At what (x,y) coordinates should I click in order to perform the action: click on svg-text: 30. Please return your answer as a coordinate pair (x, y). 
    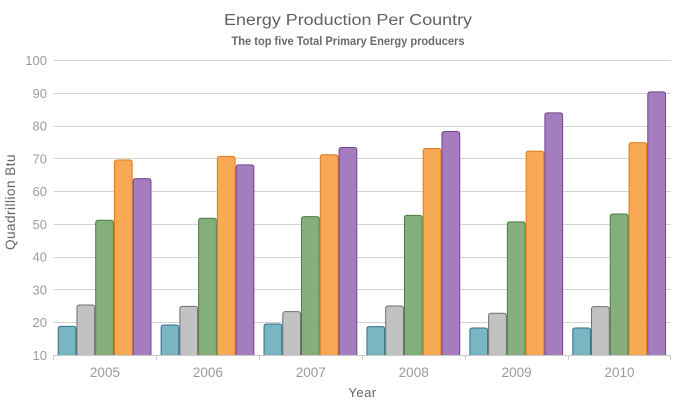
    Looking at the image, I should click on (40, 289).